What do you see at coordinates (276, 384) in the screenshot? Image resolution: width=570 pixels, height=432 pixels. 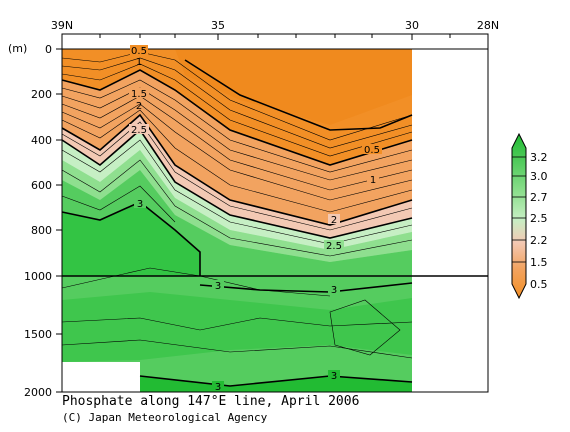 I see `lower-bottom-band` at bounding box center [276, 384].